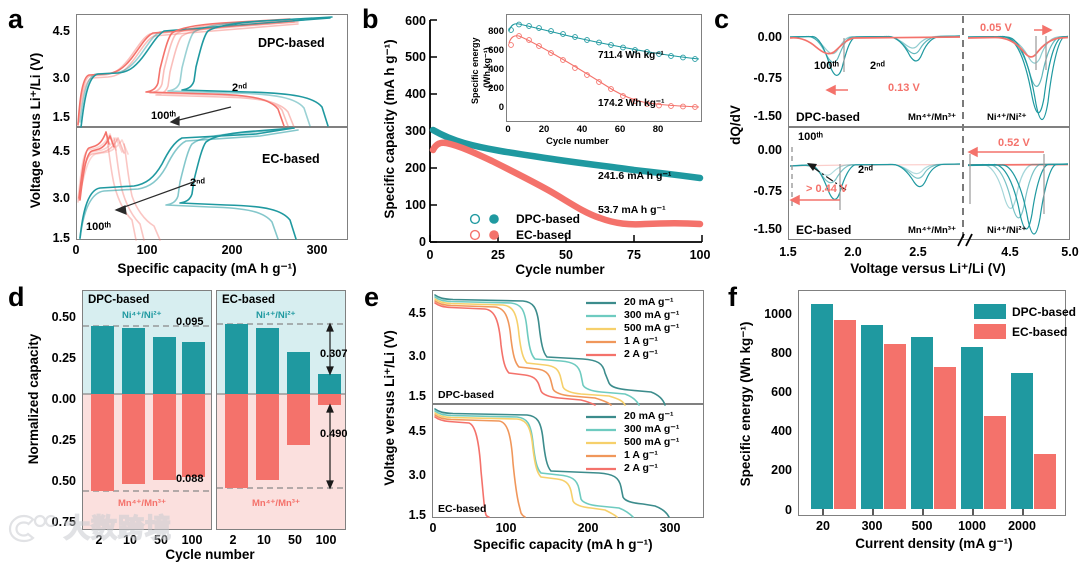 Image resolution: width=1080 pixels, height=562 pixels. I want to click on panel-b-xtick: 25, so click(498, 255).